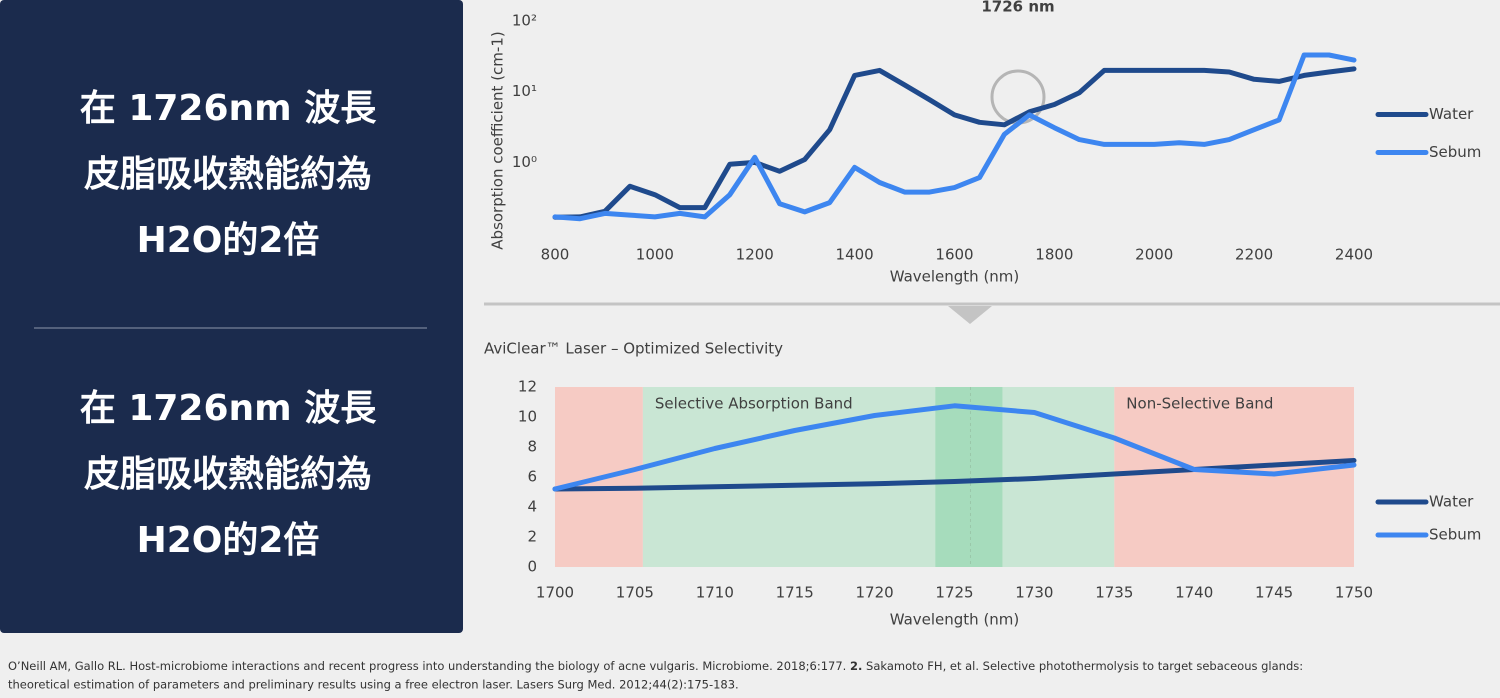 The width and height of the screenshot is (1500, 698). What do you see at coordinates (754, 404) in the screenshot?
I see `band-label: Selective Absorption Band` at bounding box center [754, 404].